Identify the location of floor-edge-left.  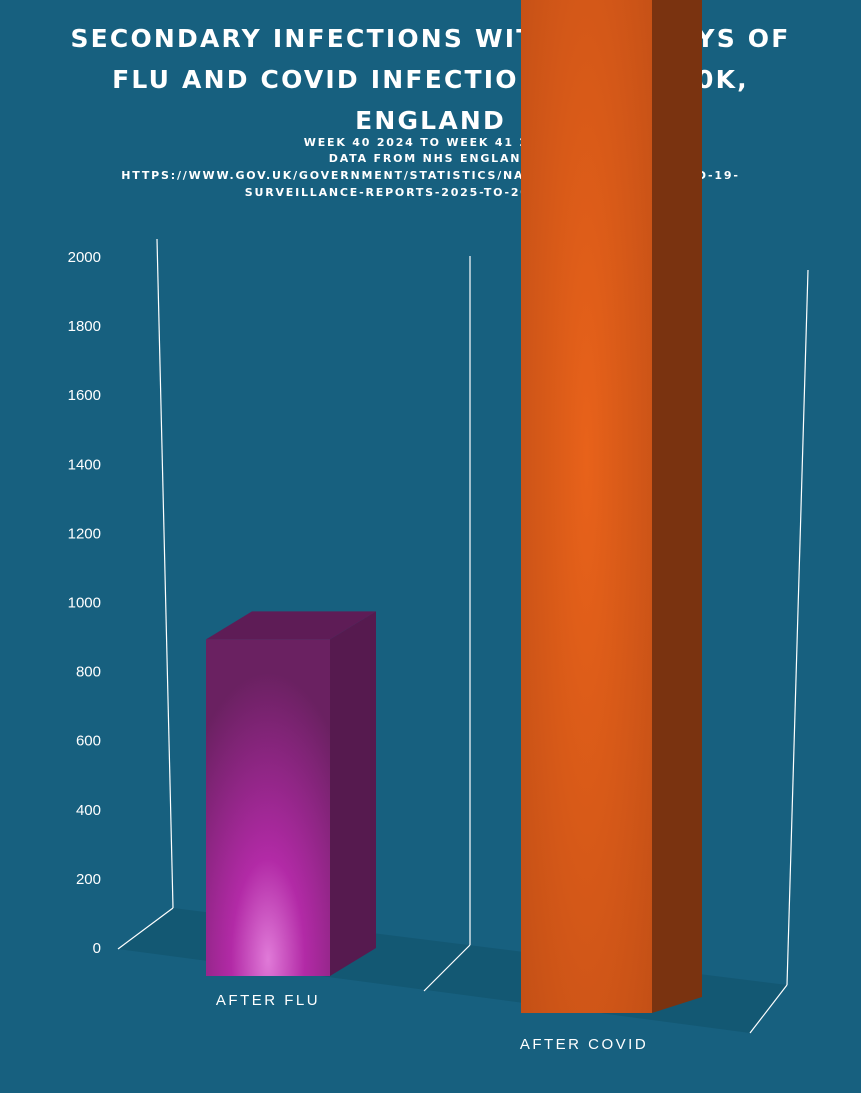
(145, 928).